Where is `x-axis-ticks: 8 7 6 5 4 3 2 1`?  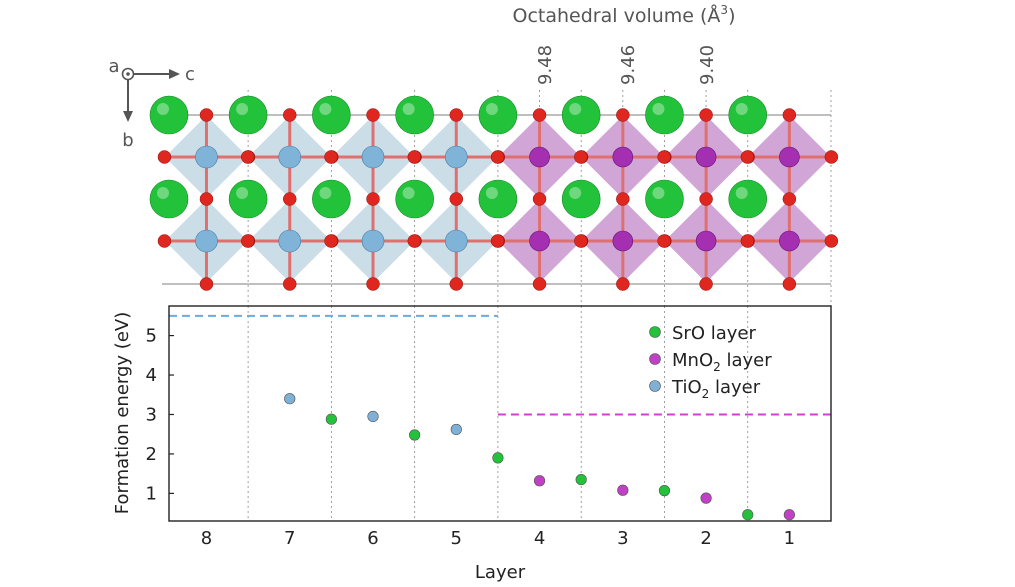
x-axis-ticks: 8 7 6 5 4 3 2 1 is located at coordinates (498, 538).